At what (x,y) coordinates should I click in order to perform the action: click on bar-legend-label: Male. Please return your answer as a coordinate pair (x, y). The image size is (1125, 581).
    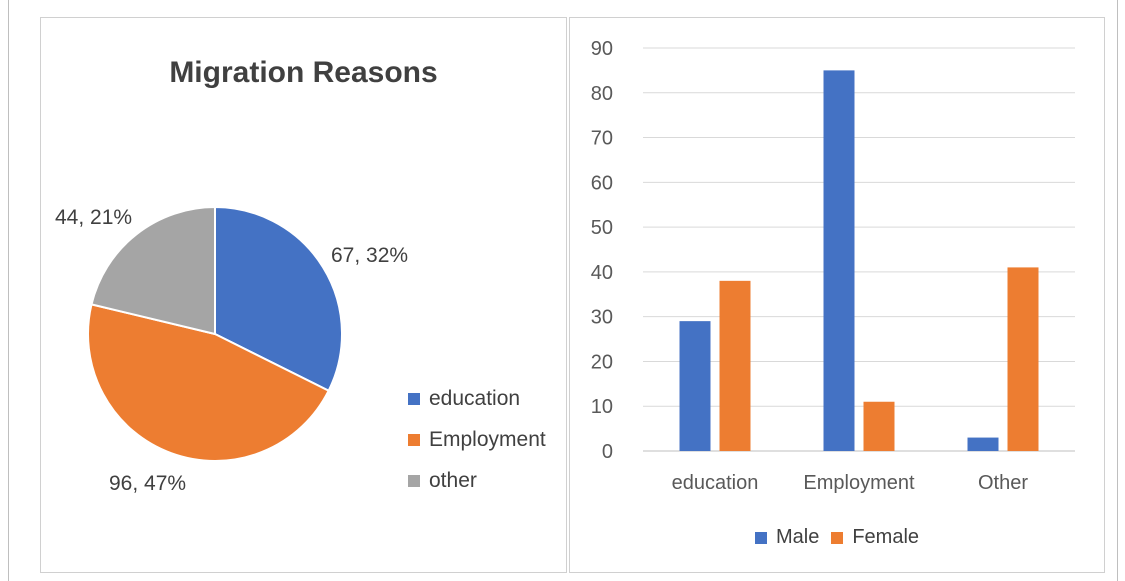
    Looking at the image, I should click on (797, 537).